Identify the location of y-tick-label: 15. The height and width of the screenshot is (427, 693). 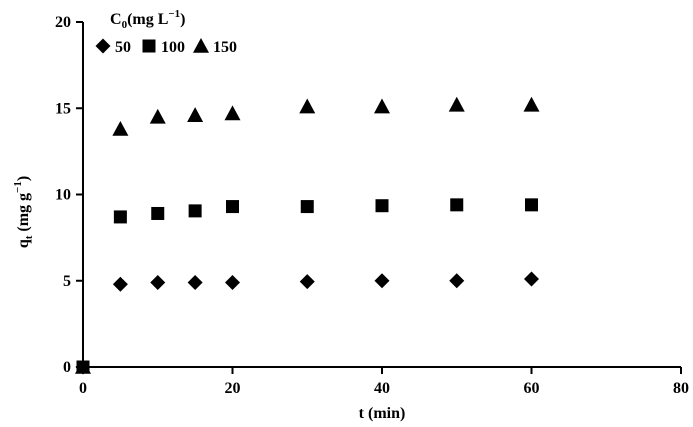
(63, 108).